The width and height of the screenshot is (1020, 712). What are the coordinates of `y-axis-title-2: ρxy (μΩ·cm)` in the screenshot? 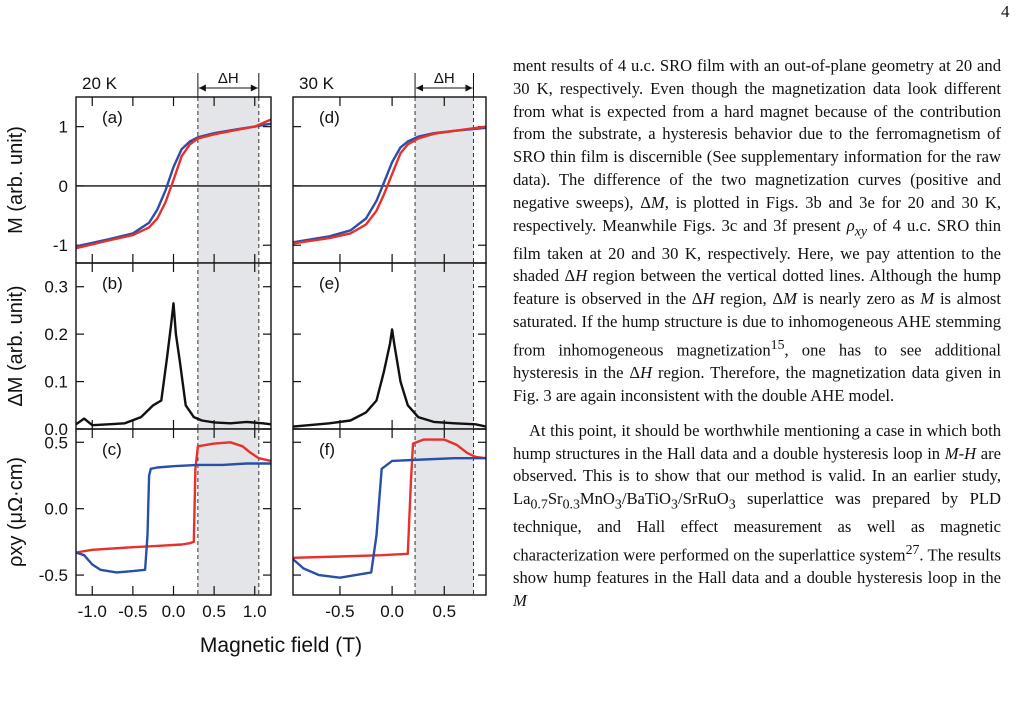 It's located at (16, 512).